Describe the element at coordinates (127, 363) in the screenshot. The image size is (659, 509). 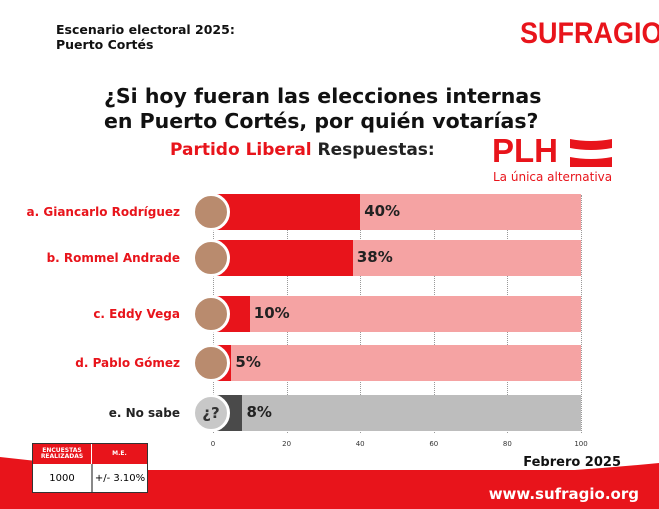
I see `category-label: d. Pablo Gómez` at that location.